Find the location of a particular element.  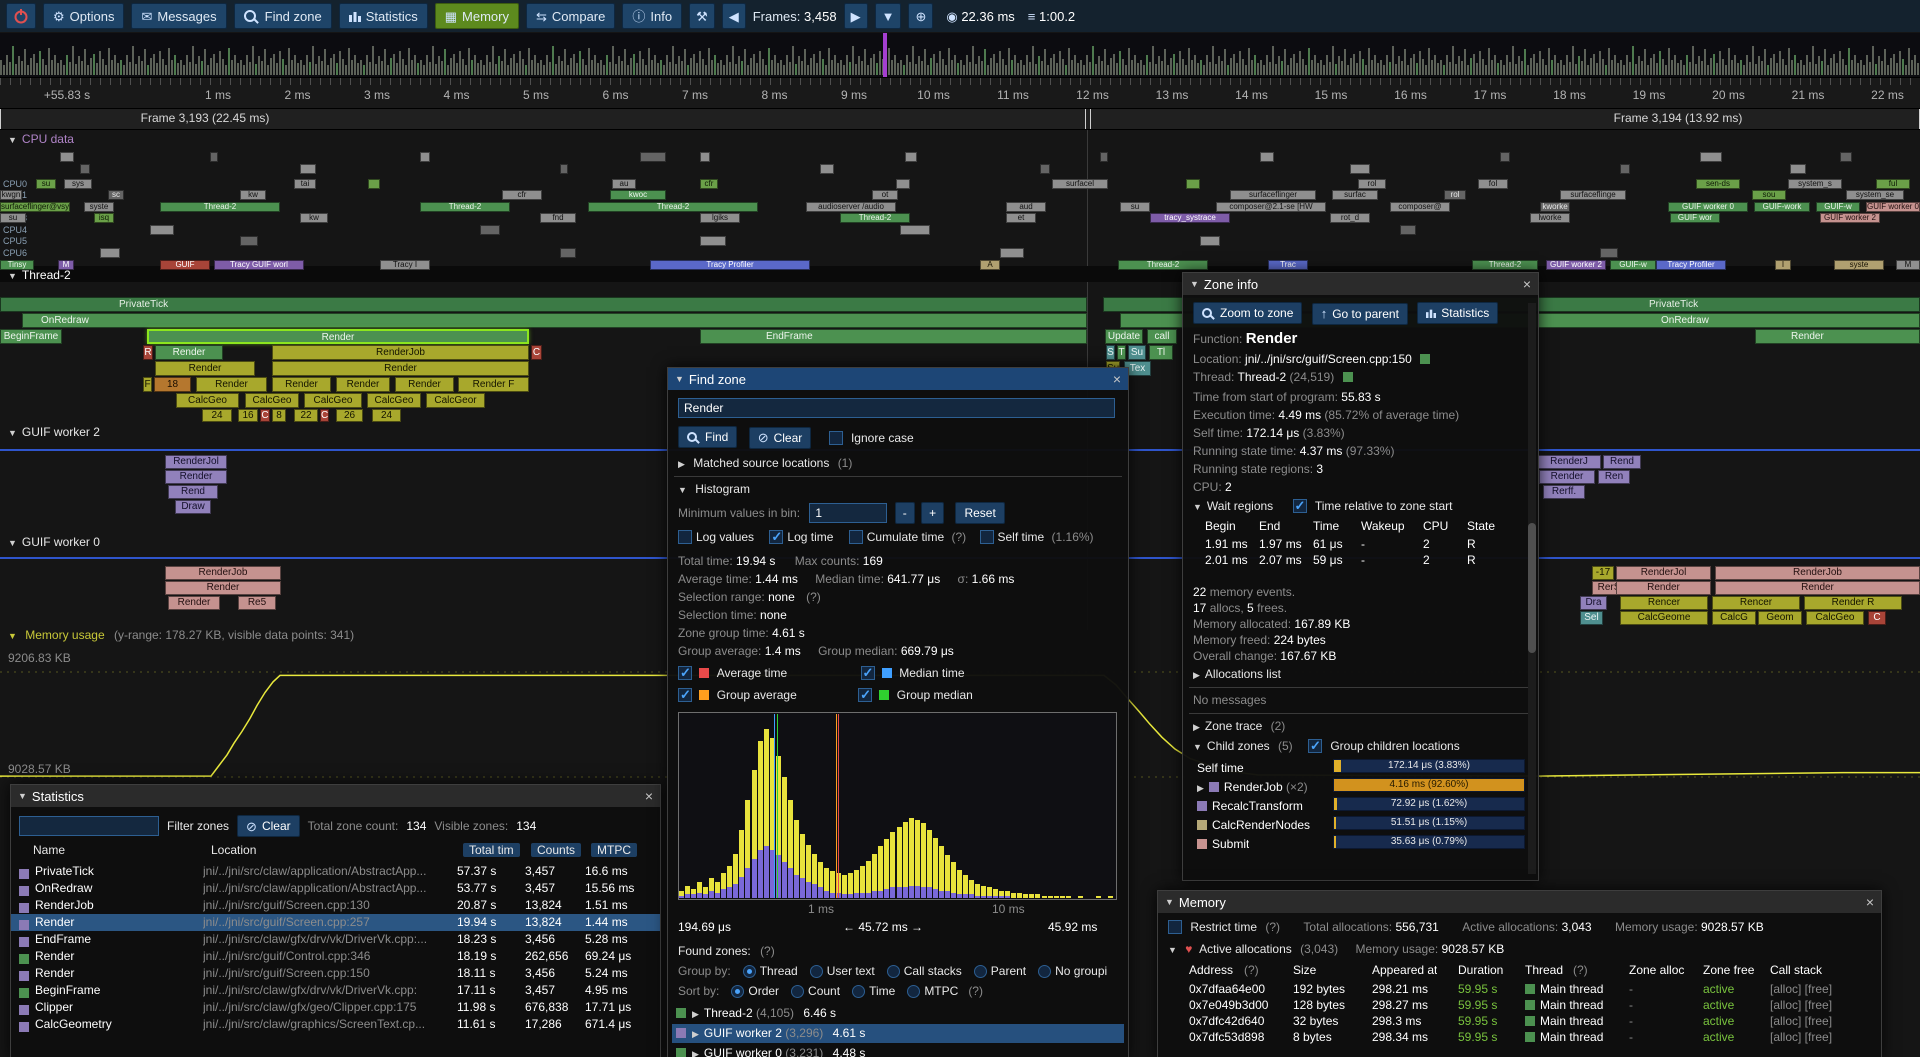

guif-worker-0-header: ▼ GUIF worker 0 is located at coordinates (54, 542).